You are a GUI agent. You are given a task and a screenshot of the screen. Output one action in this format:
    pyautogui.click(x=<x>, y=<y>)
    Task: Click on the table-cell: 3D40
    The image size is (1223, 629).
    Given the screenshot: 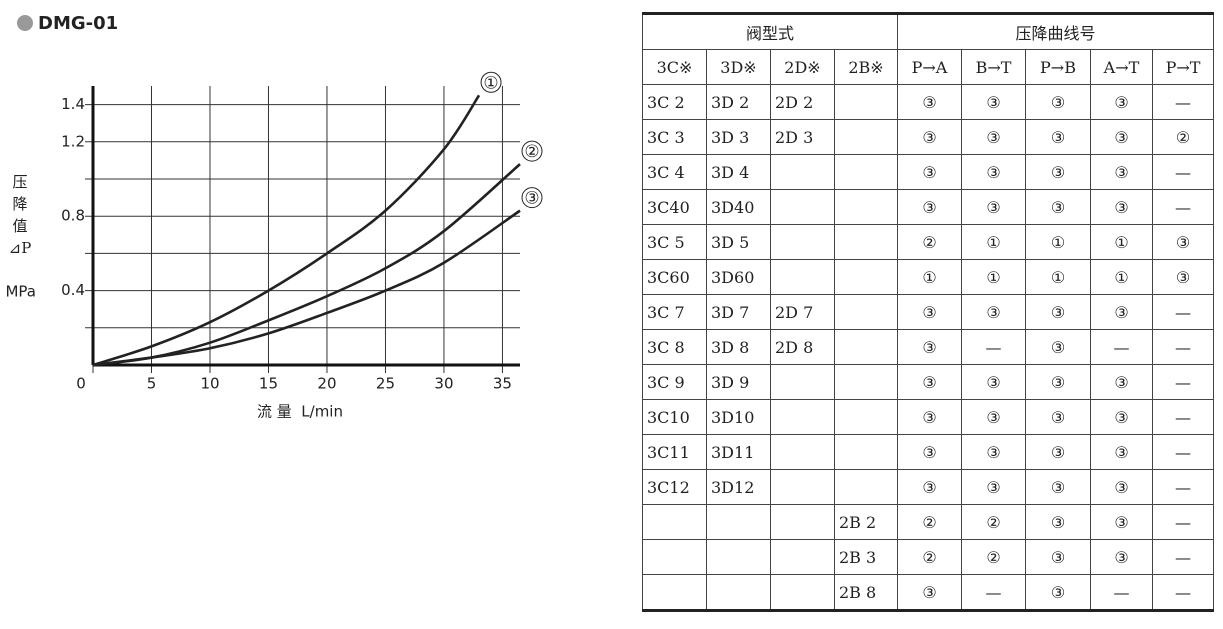 What is the action you would take?
    pyautogui.click(x=738, y=207)
    